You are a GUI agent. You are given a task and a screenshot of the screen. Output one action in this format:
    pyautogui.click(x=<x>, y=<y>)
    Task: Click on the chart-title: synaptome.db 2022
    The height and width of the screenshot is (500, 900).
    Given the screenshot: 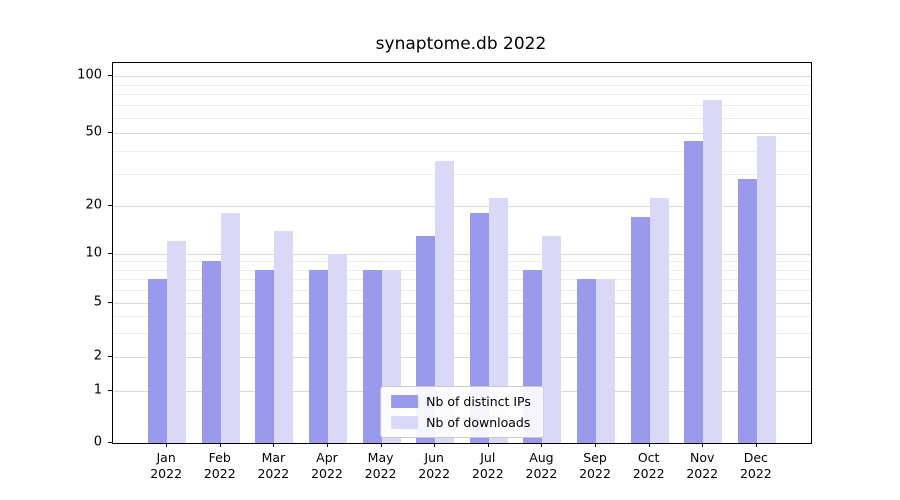 What is the action you would take?
    pyautogui.click(x=461, y=44)
    